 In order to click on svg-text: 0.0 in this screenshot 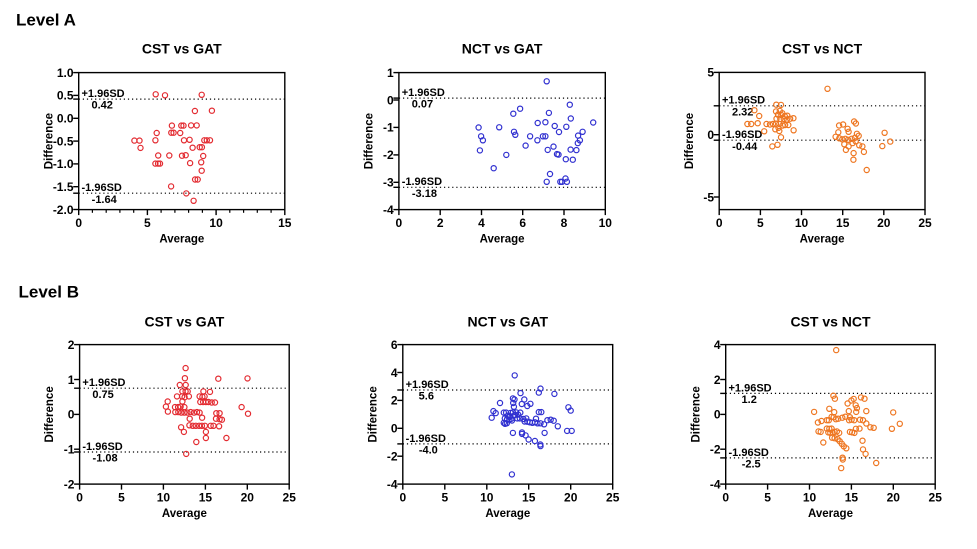, I will do `click(65, 119)`.